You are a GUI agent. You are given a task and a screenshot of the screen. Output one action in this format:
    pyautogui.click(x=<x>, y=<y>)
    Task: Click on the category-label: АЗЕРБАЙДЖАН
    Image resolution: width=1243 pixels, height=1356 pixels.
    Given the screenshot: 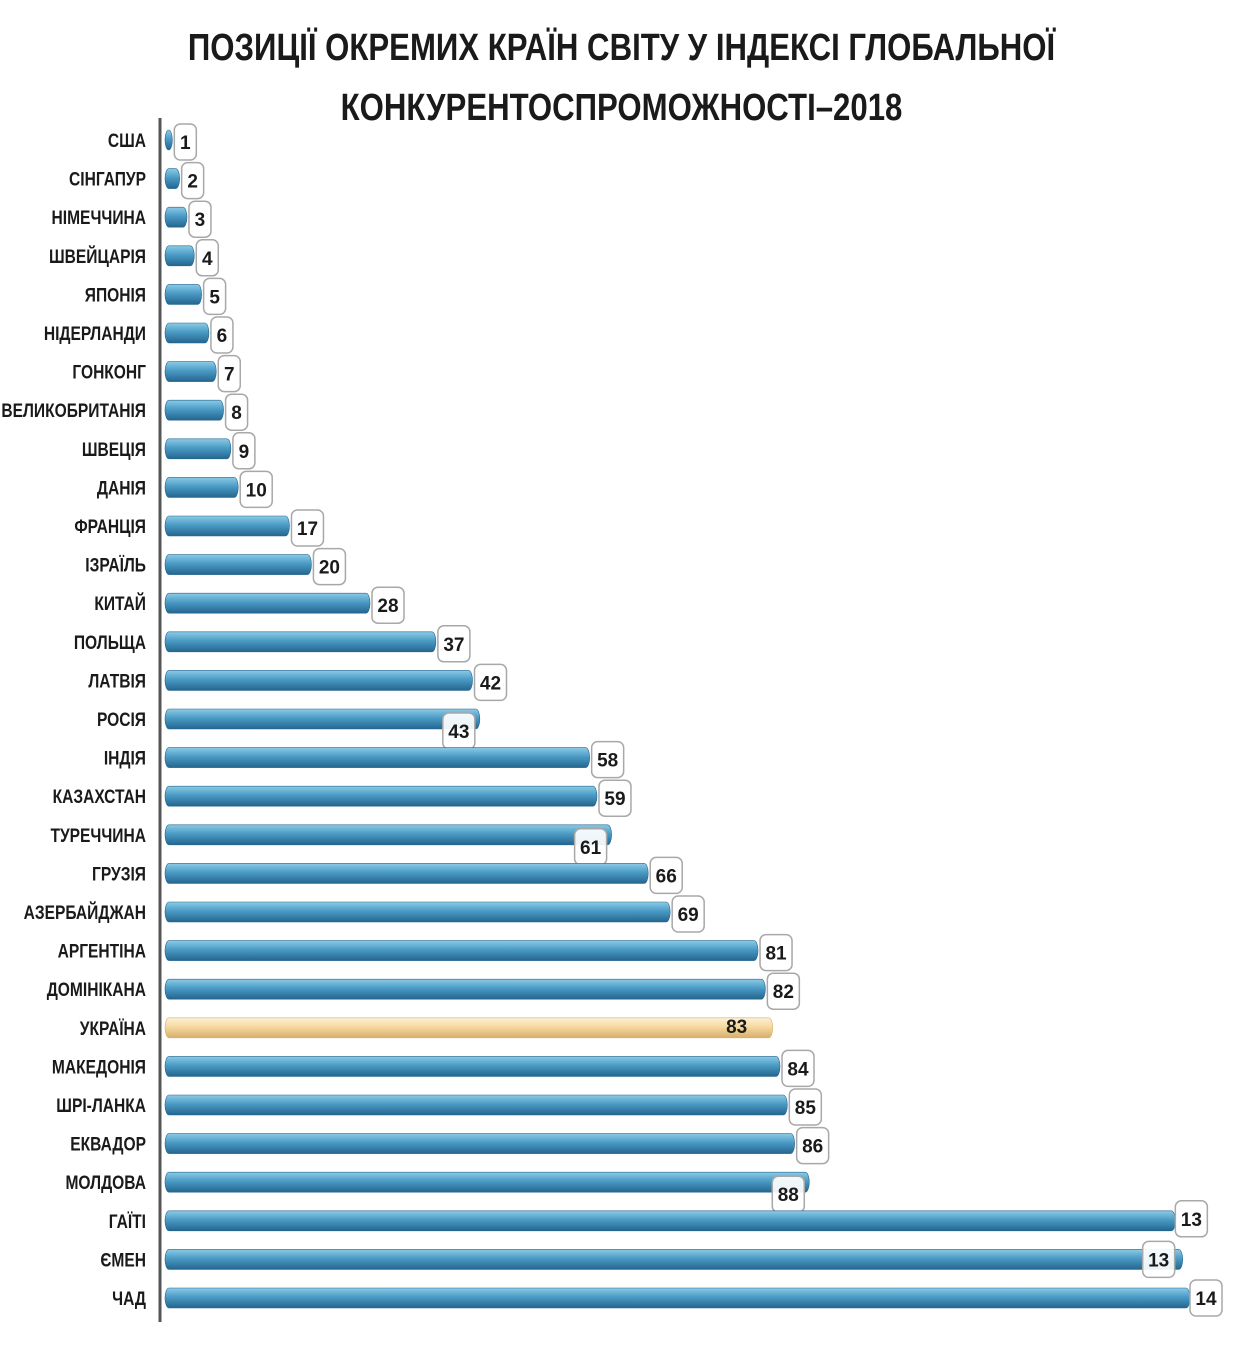 What is the action you would take?
    pyautogui.click(x=85, y=913)
    